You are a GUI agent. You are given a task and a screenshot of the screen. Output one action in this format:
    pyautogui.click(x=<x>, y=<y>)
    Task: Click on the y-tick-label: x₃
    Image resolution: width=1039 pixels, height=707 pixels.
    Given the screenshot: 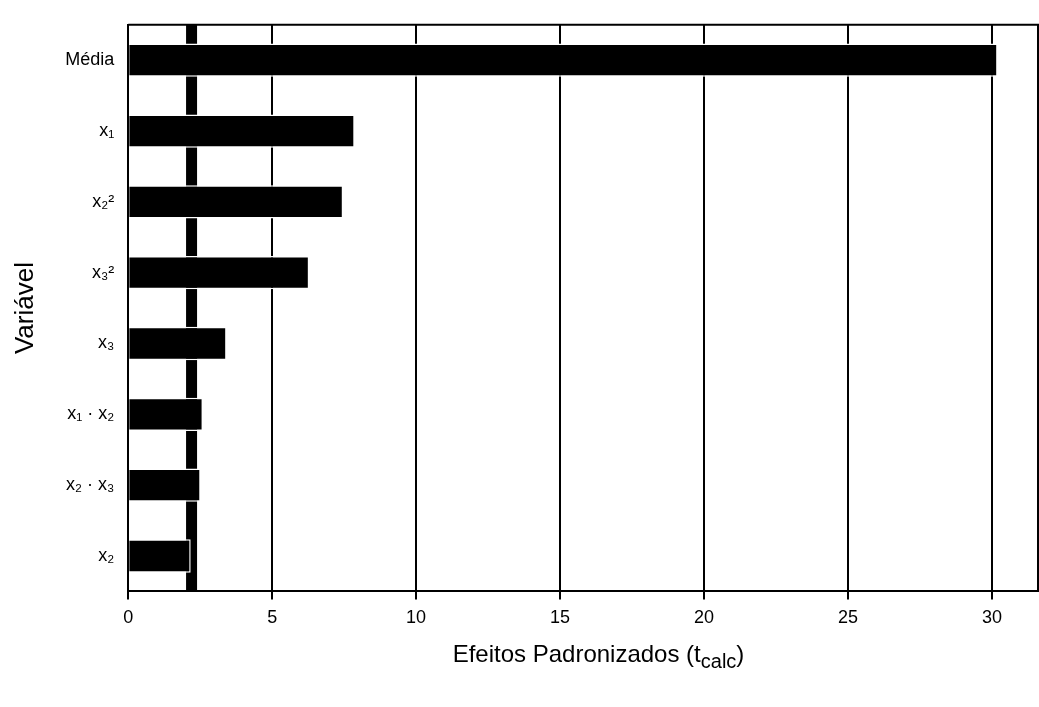 What is the action you would take?
    pyautogui.click(x=106, y=342)
    